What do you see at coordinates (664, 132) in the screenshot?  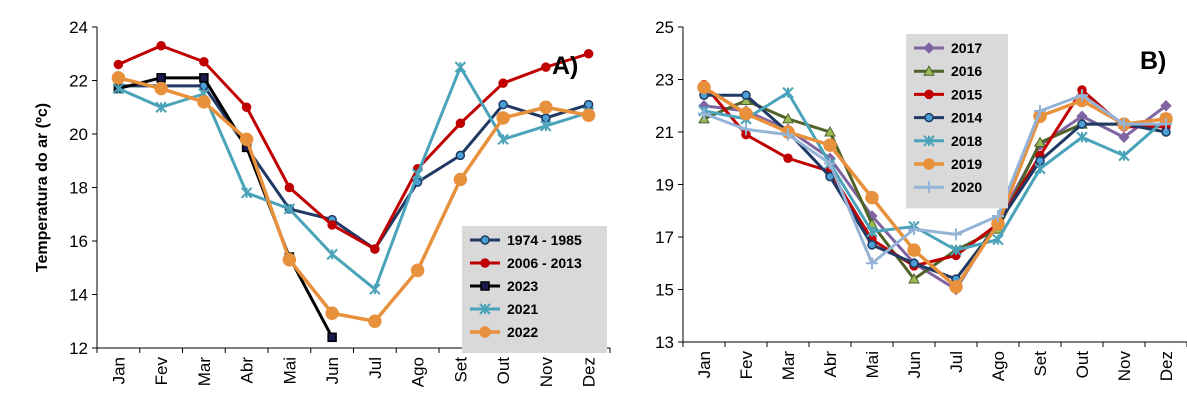 I see `y-tick-label: 21` at bounding box center [664, 132].